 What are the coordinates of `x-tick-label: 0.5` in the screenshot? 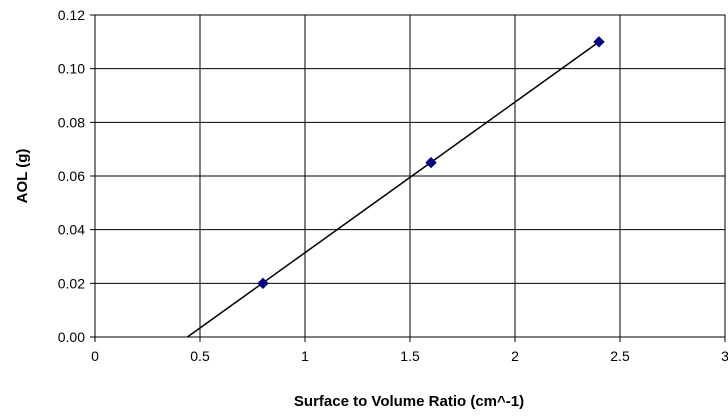 It's located at (200, 356).